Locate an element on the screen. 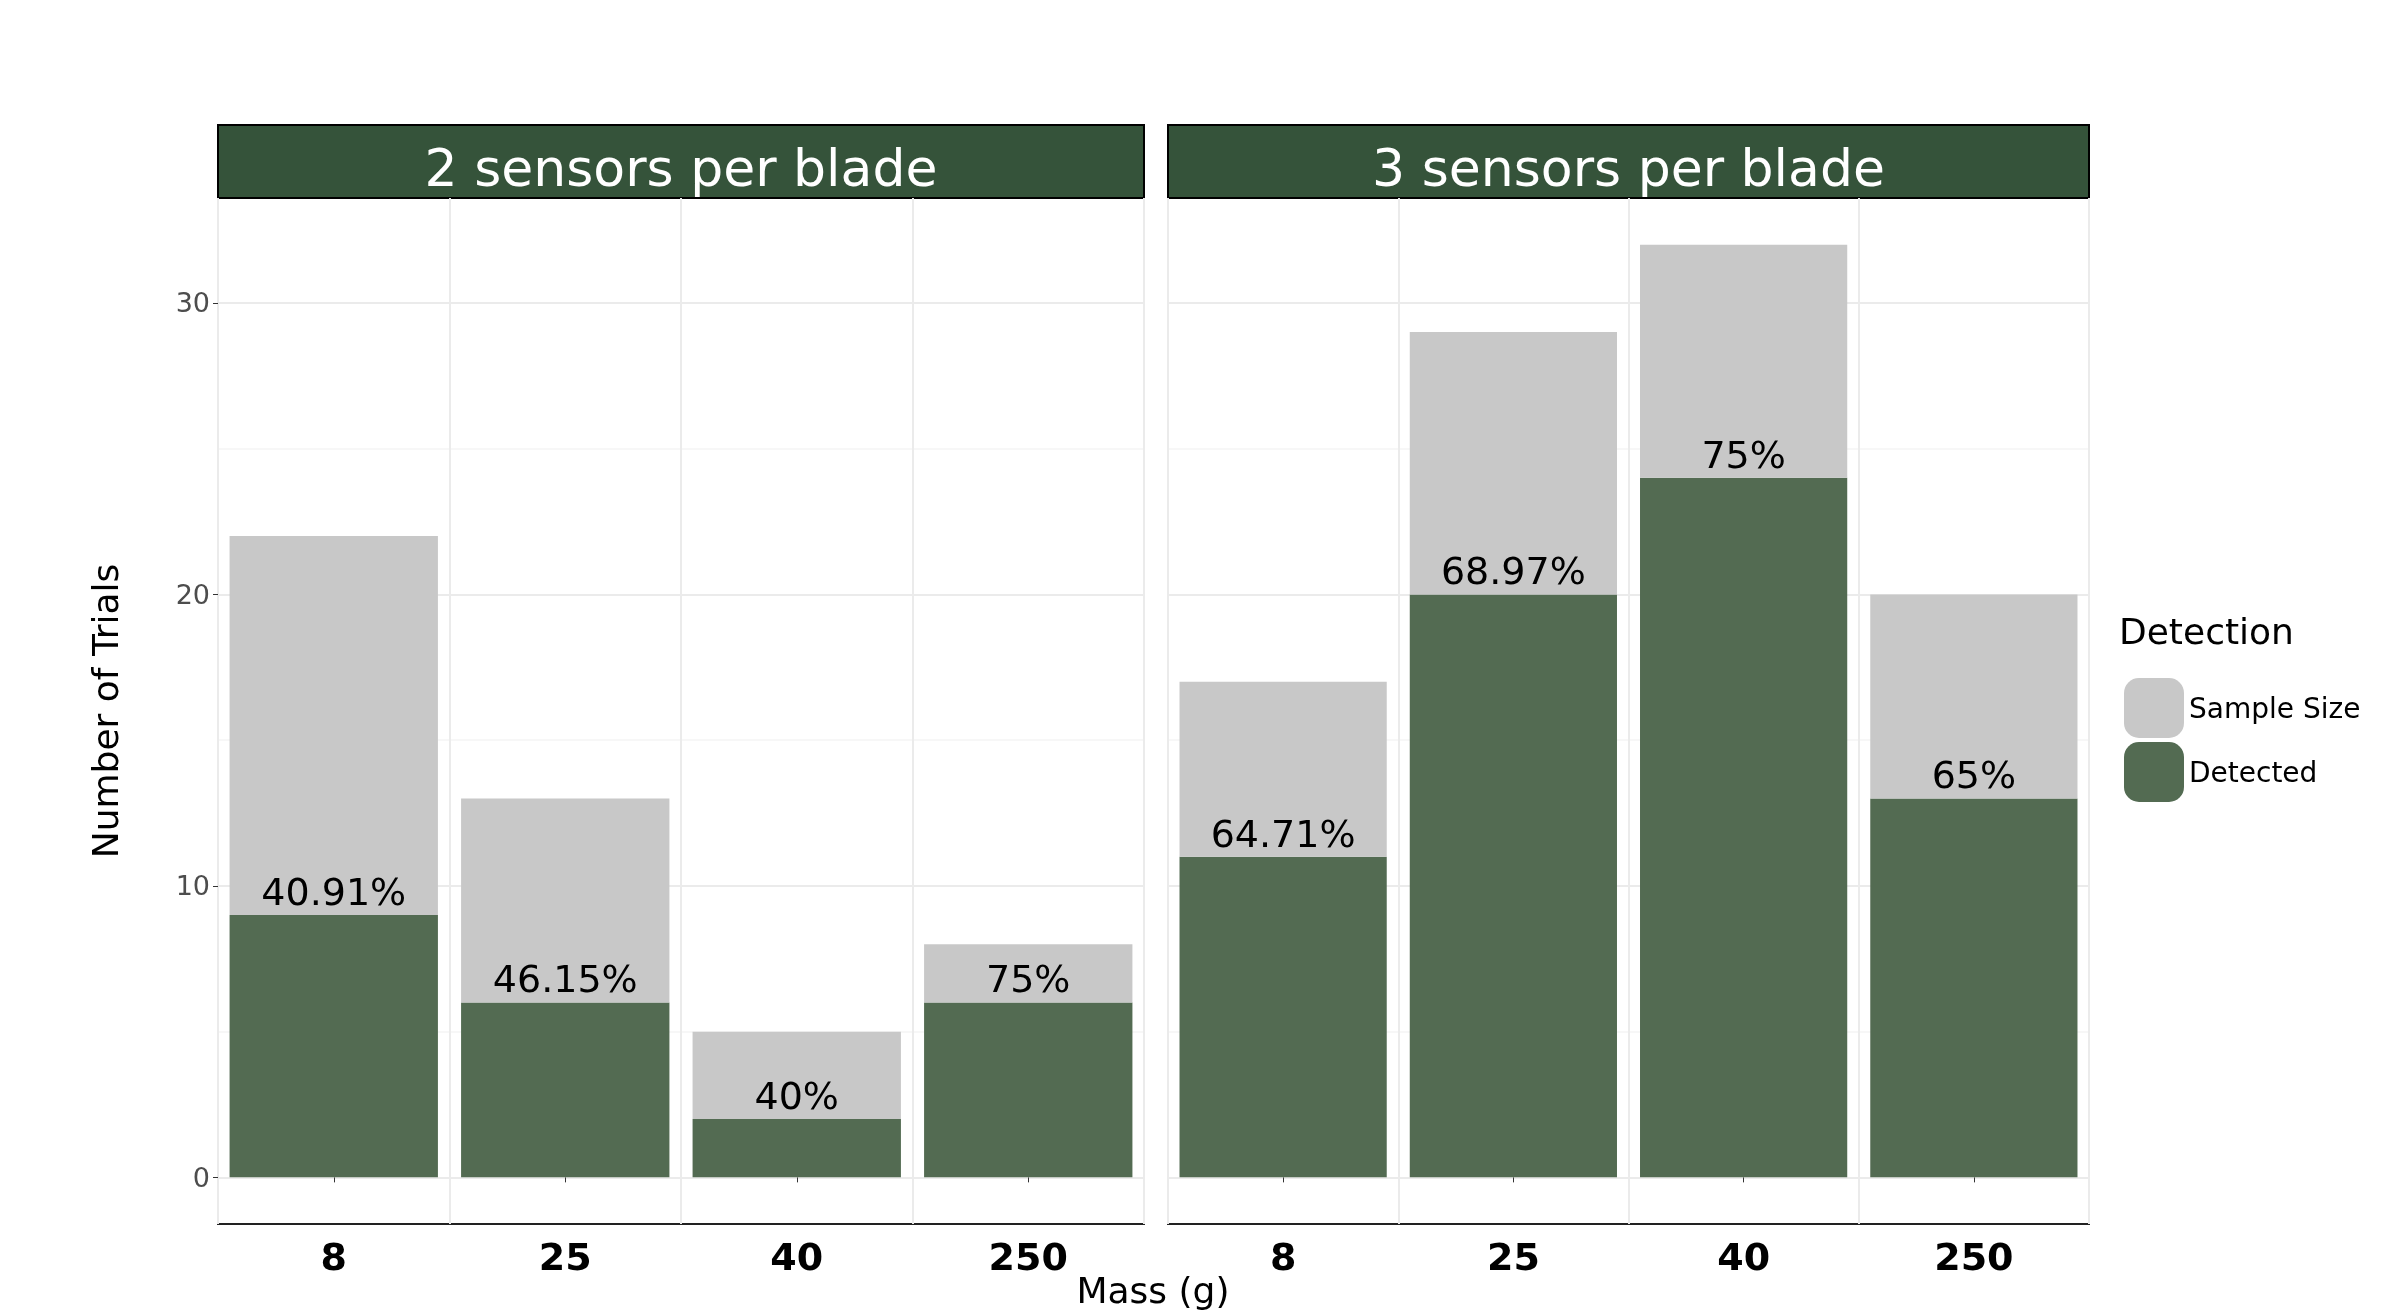 The height and width of the screenshot is (1310, 2389). annotation: 40% is located at coordinates (796, 1096).